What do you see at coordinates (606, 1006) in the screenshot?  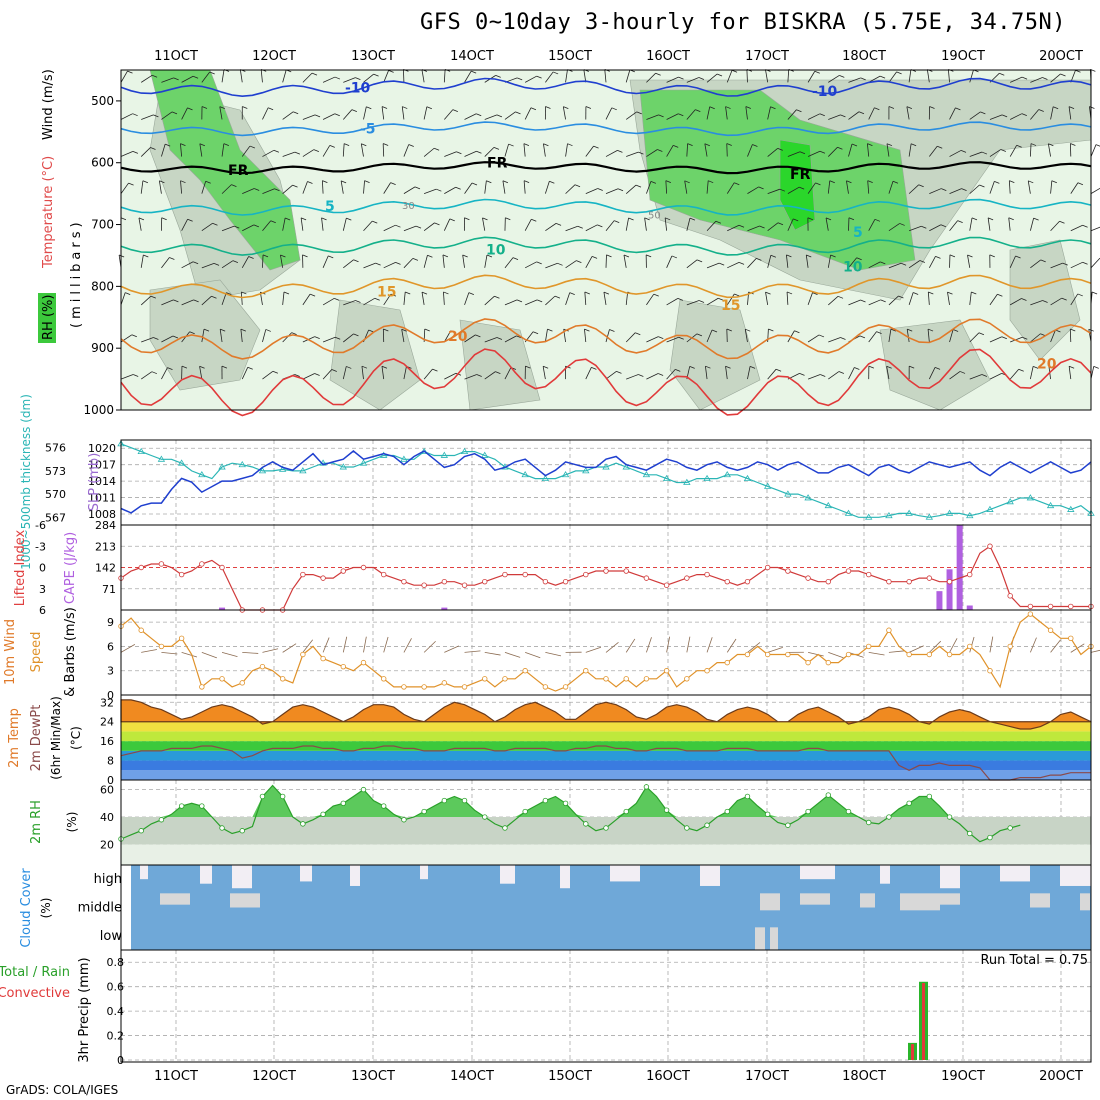 I see `precip-panel-bg` at bounding box center [606, 1006].